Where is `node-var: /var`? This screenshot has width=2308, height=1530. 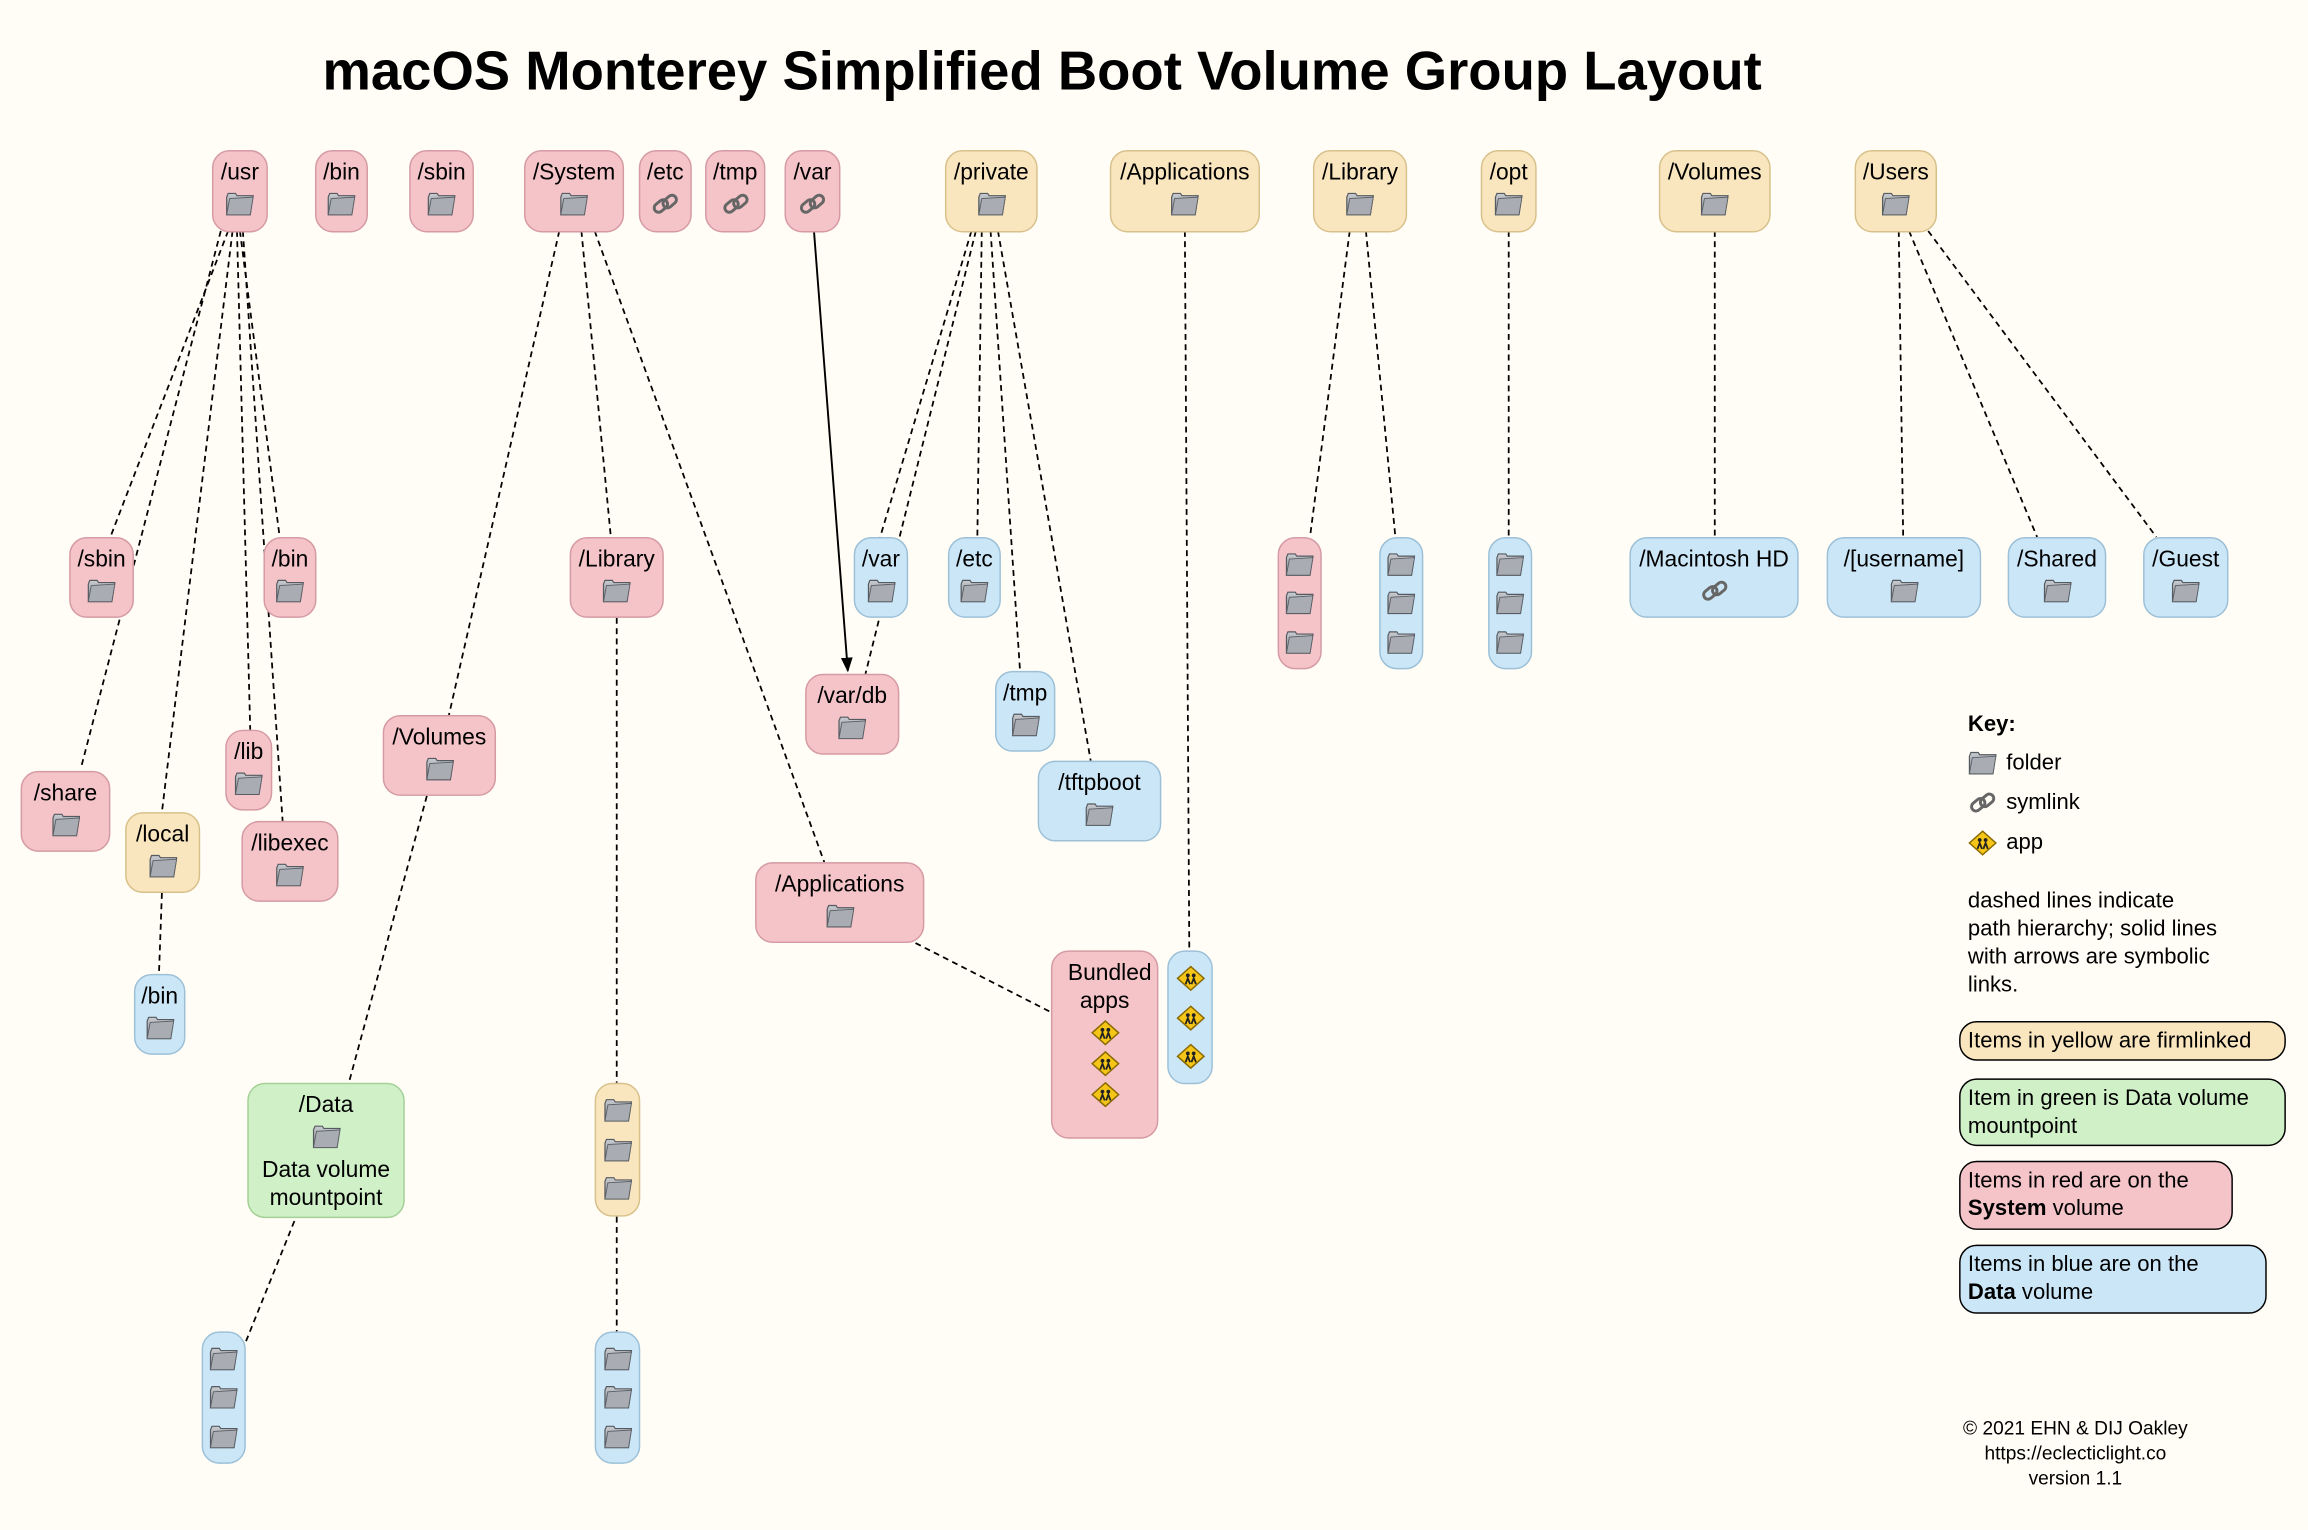
node-var: /var is located at coordinates (812, 191).